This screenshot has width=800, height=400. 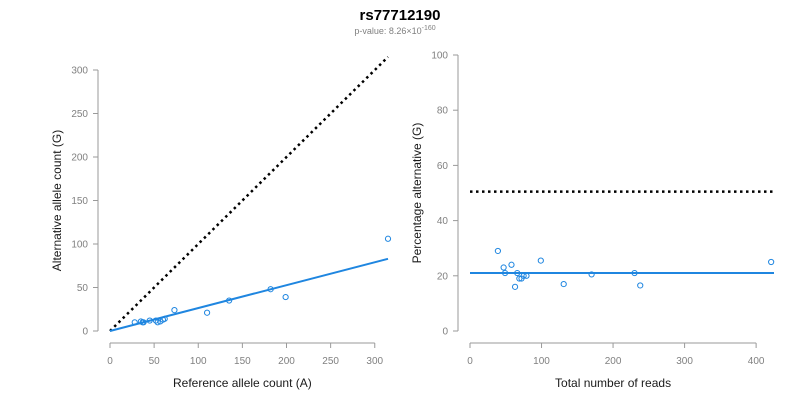 What do you see at coordinates (756, 361) in the screenshot?
I see `x-tick-label: 400` at bounding box center [756, 361].